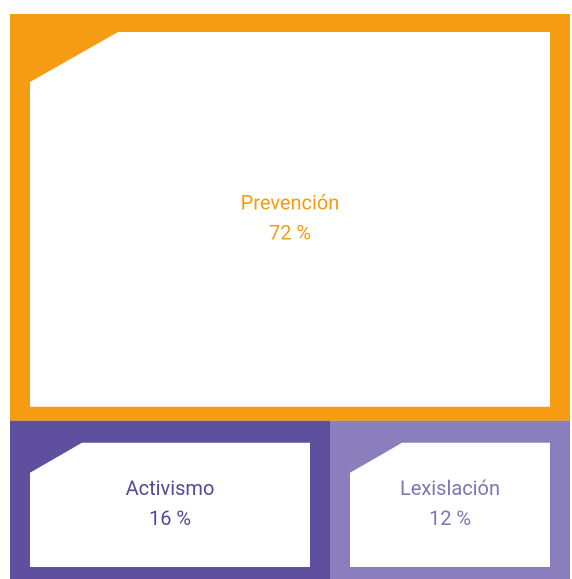 The height and width of the screenshot is (579, 572). I want to click on cell-value-label: 12 %, so click(450, 518).